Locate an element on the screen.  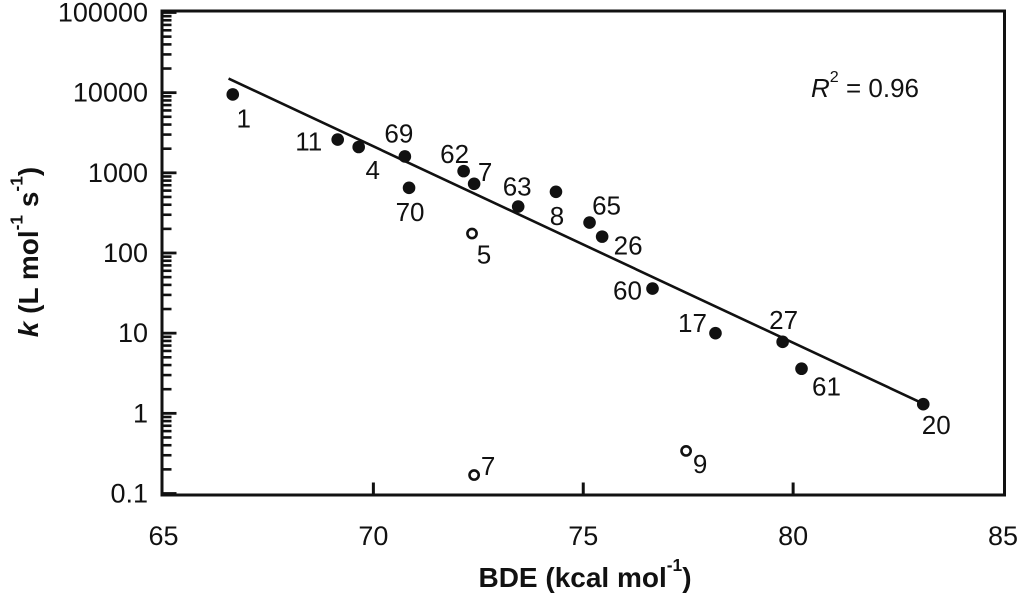
point-label-62: 62 is located at coordinates (454, 154).